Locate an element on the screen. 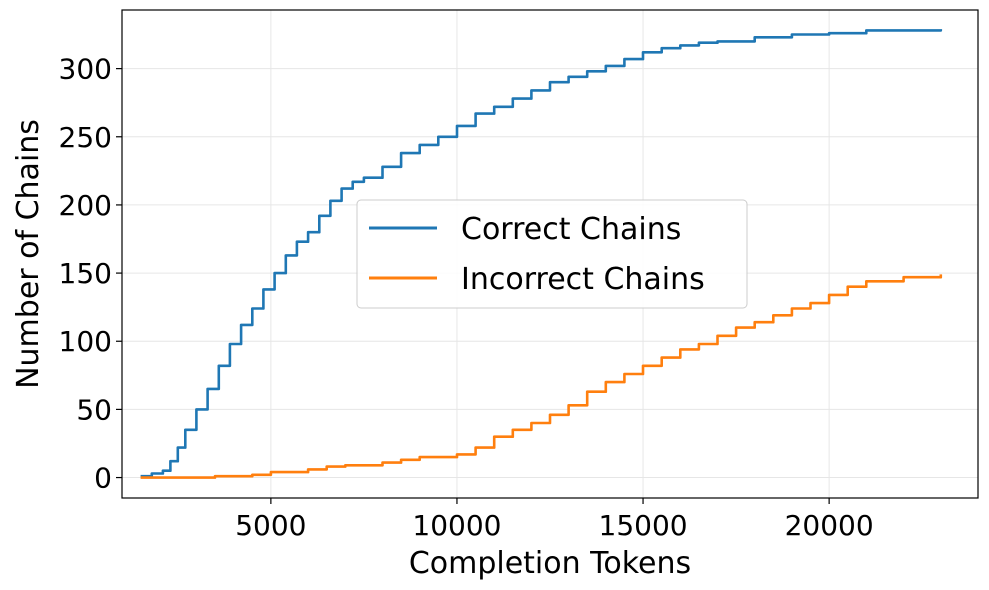 This screenshot has height=590, width=989. y-axis-ticks: 0 50 100 150 200 250 300 is located at coordinates (90, 274).